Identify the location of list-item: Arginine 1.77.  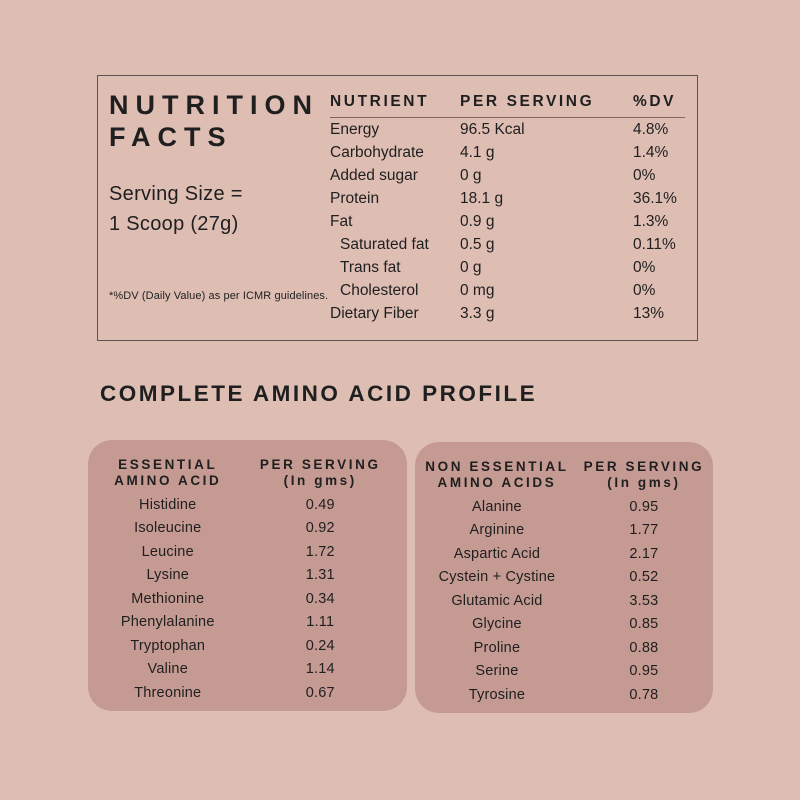
(564, 531).